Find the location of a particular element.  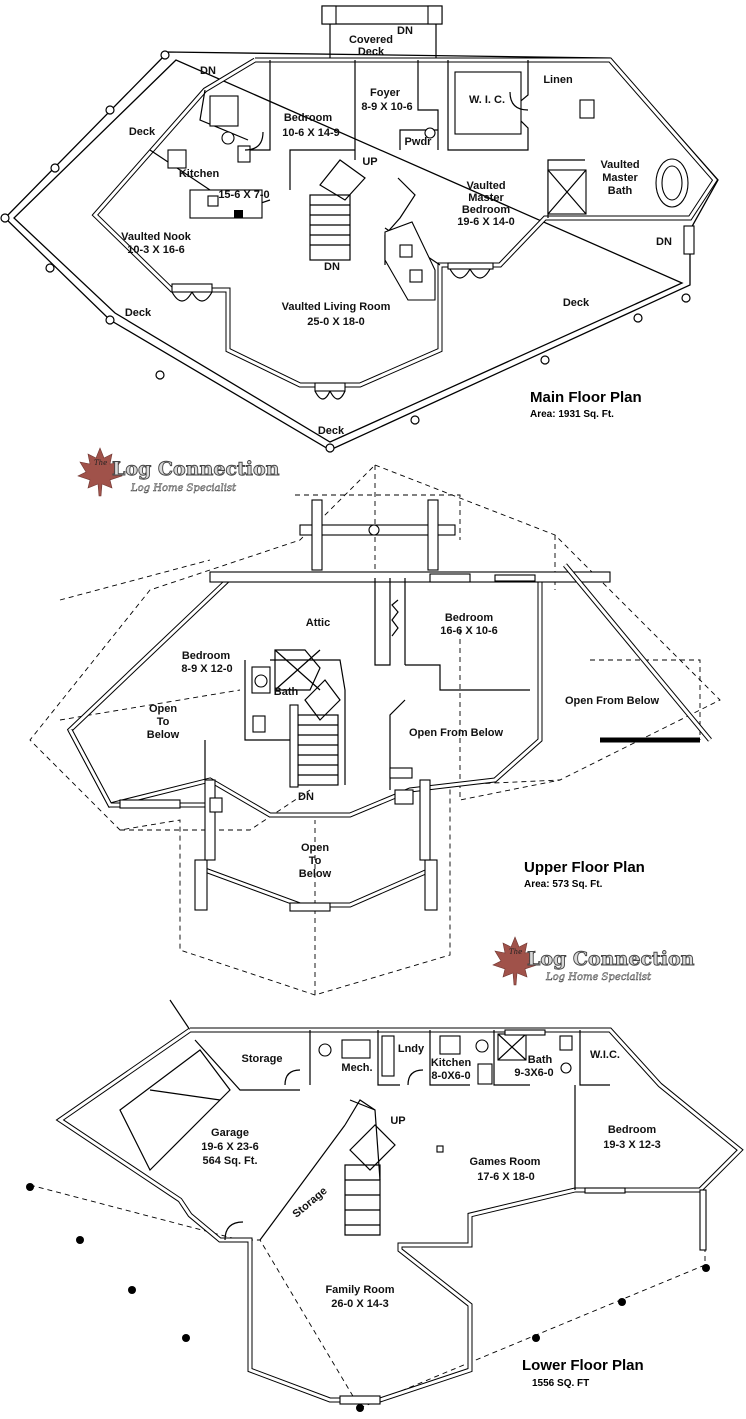

vaulted-master-label-1: Vaulted is located at coordinates (485, 186).